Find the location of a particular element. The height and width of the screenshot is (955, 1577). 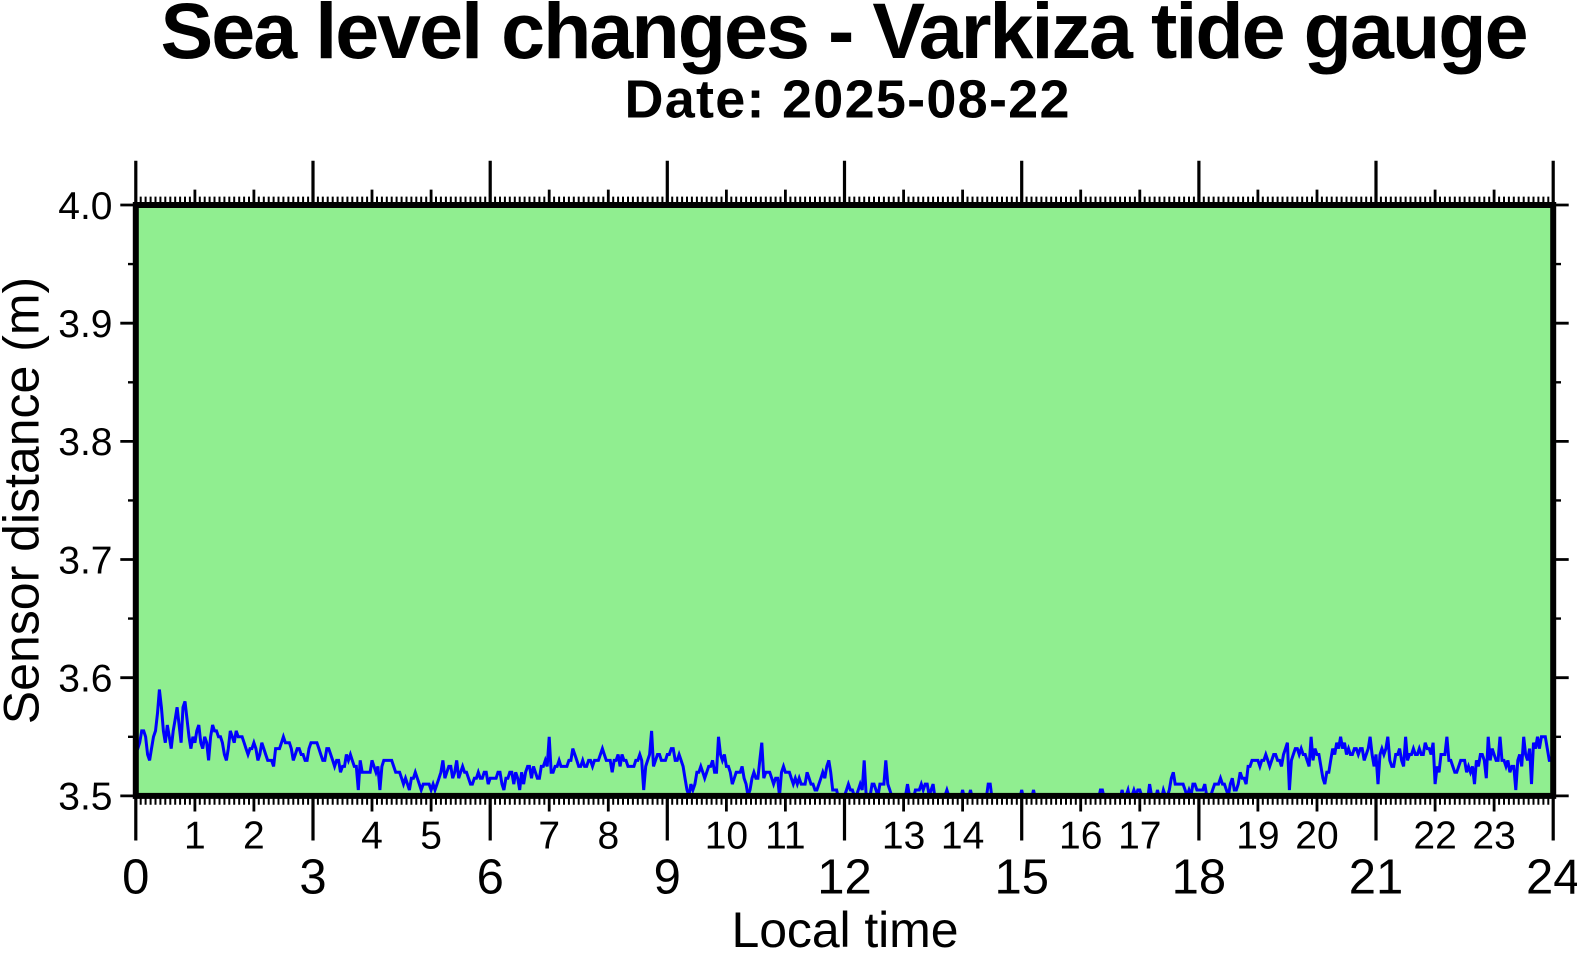

svg-text: 3 is located at coordinates (312, 878).